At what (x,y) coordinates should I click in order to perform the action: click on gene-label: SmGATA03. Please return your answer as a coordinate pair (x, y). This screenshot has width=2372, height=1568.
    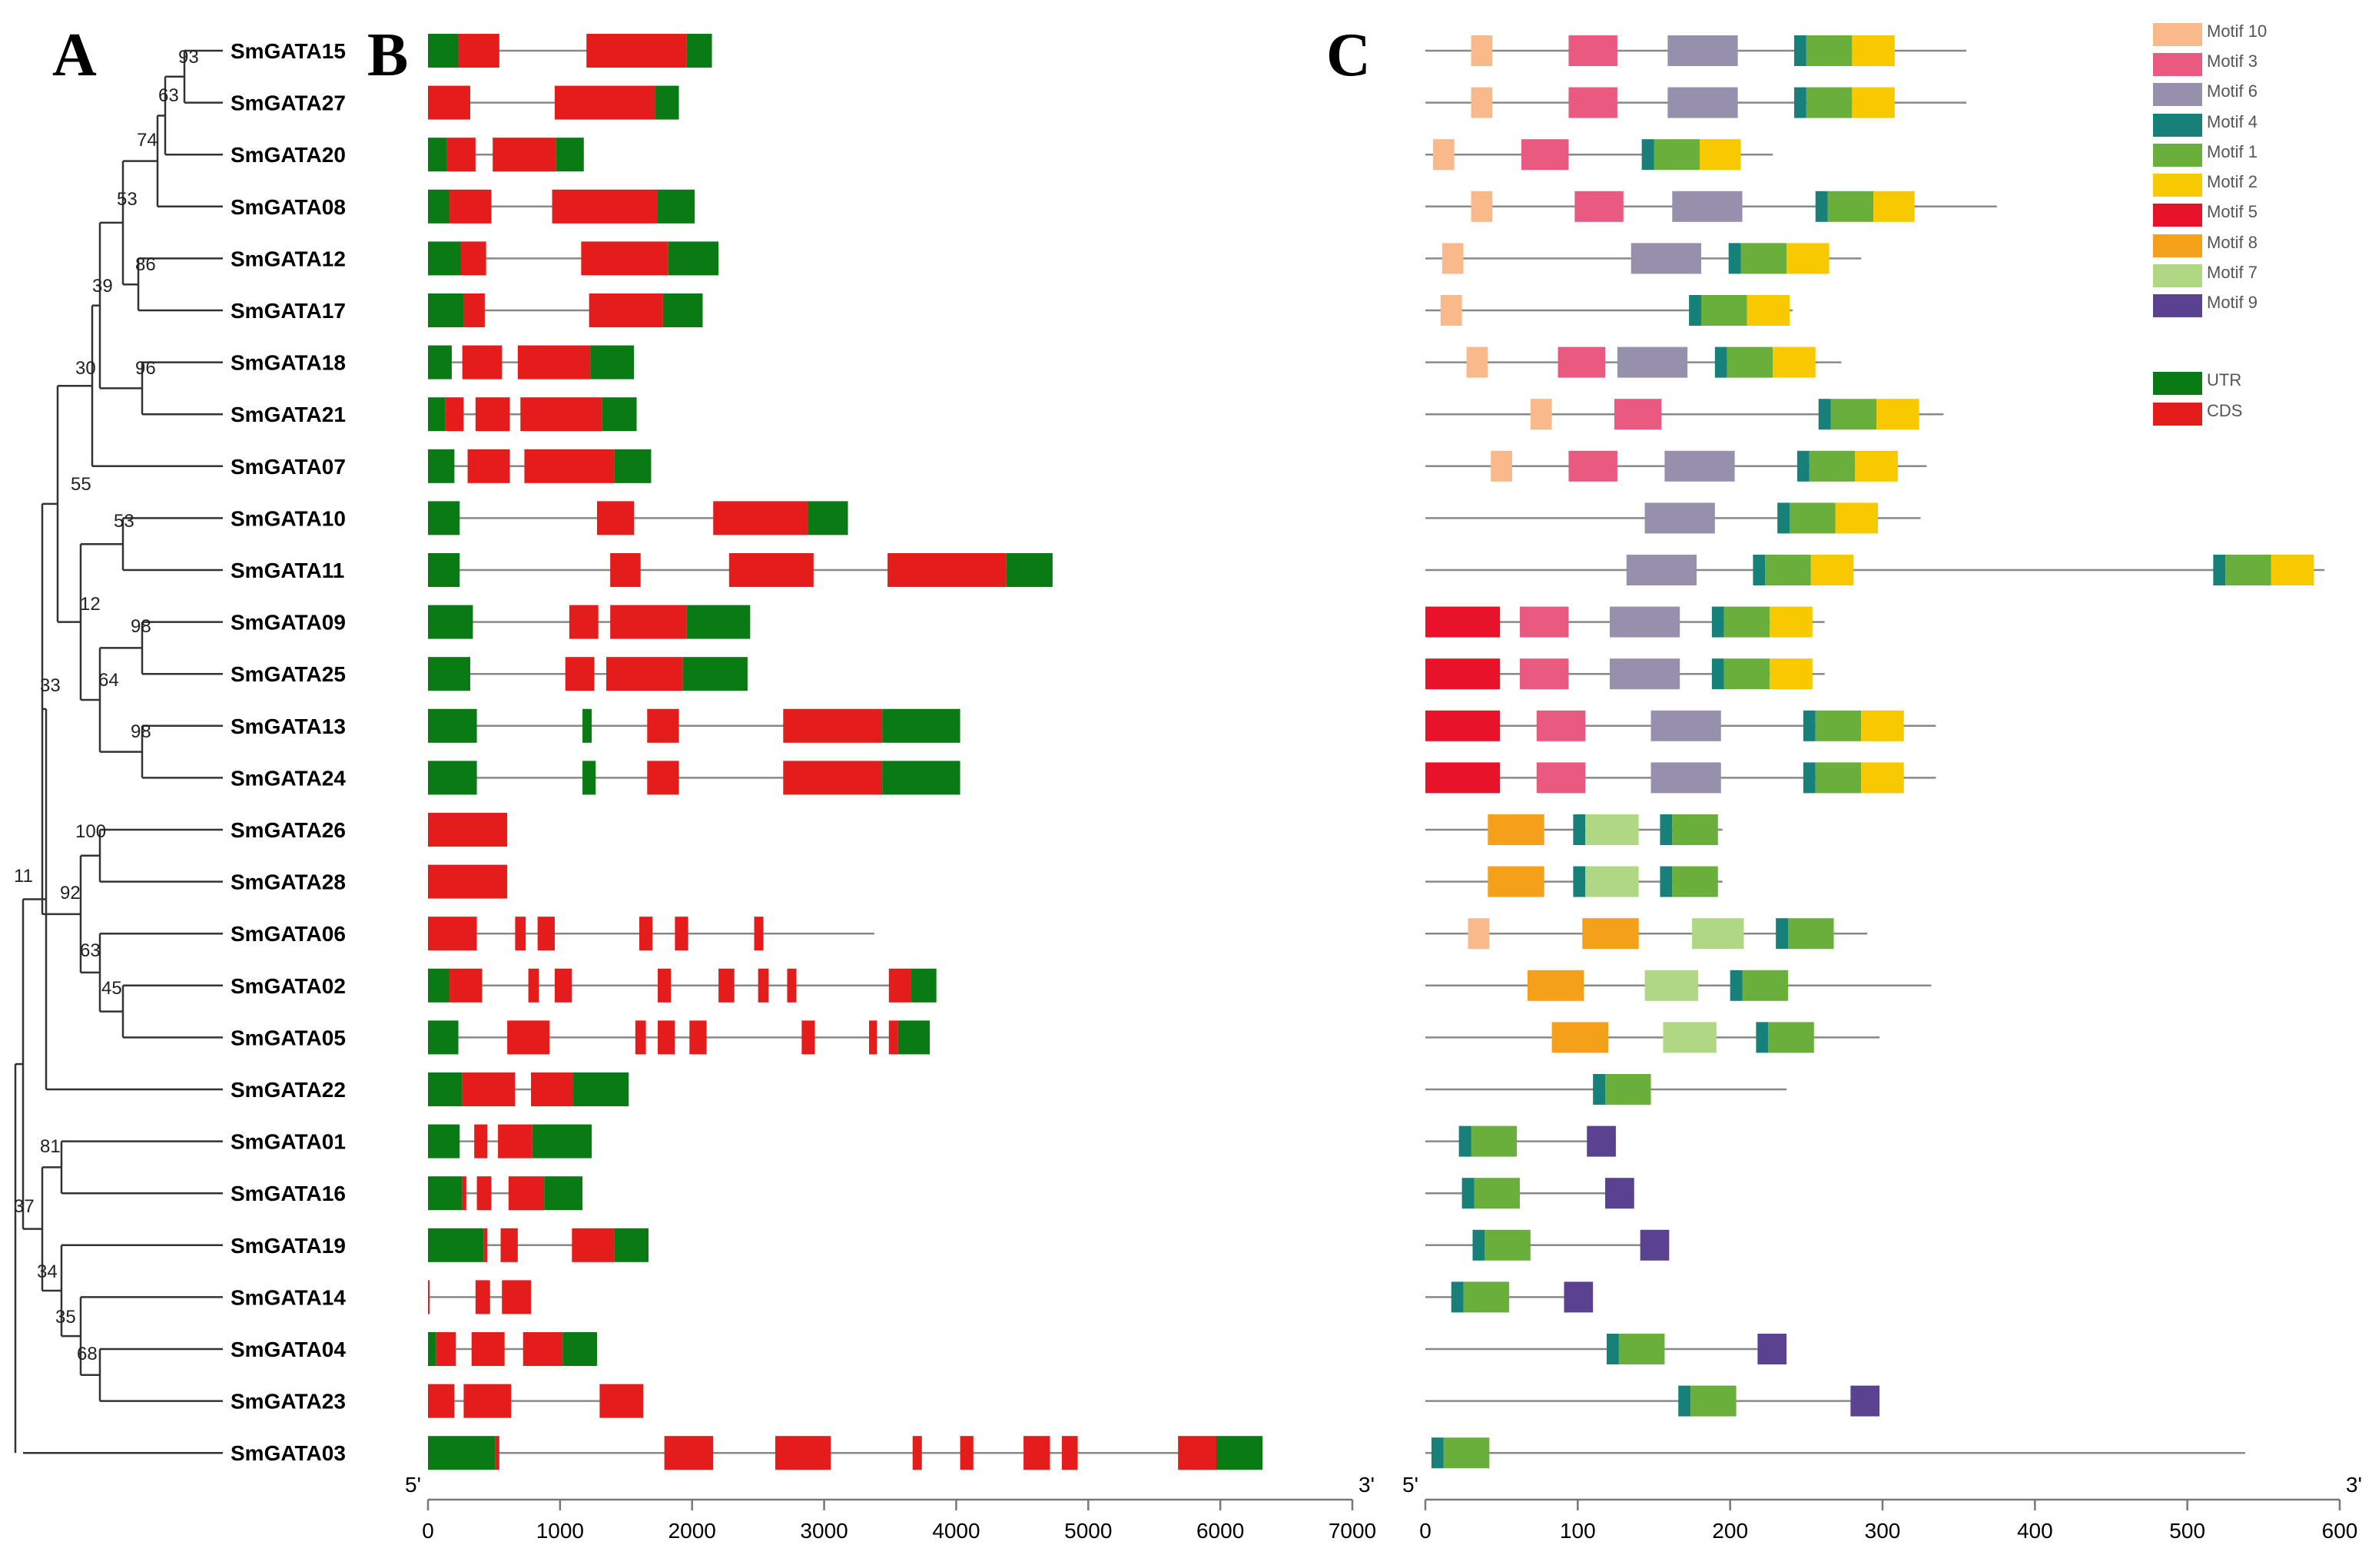
    Looking at the image, I should click on (288, 1453).